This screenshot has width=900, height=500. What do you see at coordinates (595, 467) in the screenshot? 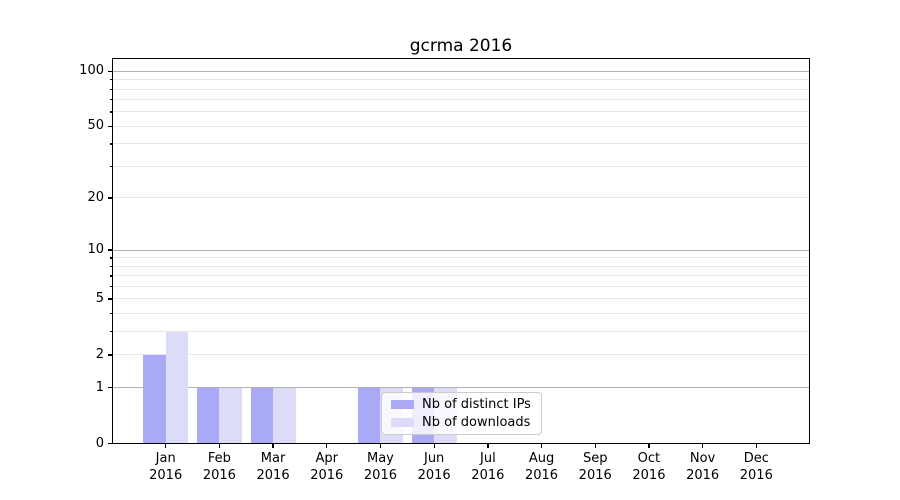
I see `x-tick-label: Sep 2016` at bounding box center [595, 467].